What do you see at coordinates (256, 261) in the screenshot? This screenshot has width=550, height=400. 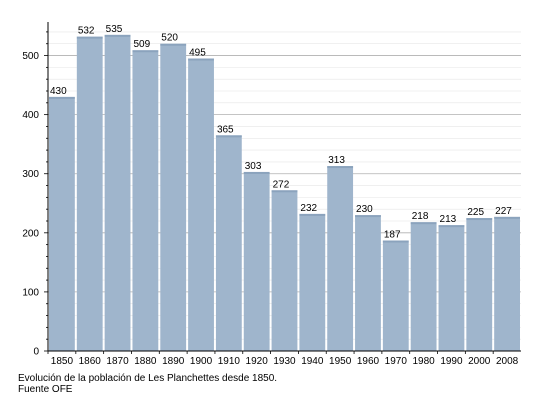 I see `bar-1920` at bounding box center [256, 261].